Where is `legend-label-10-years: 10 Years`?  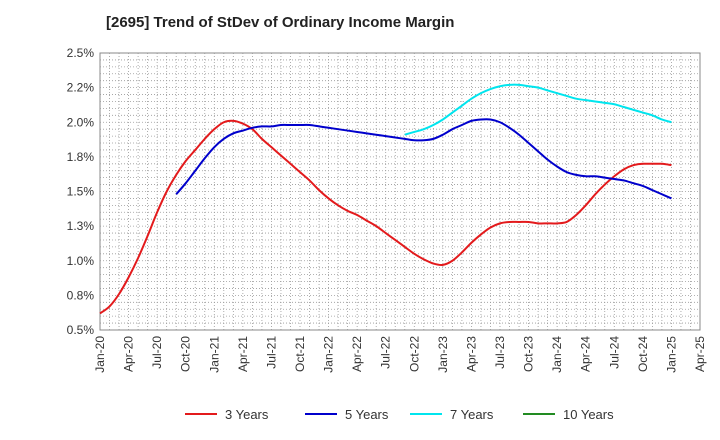 legend-label-10-years: 10 Years is located at coordinates (588, 414).